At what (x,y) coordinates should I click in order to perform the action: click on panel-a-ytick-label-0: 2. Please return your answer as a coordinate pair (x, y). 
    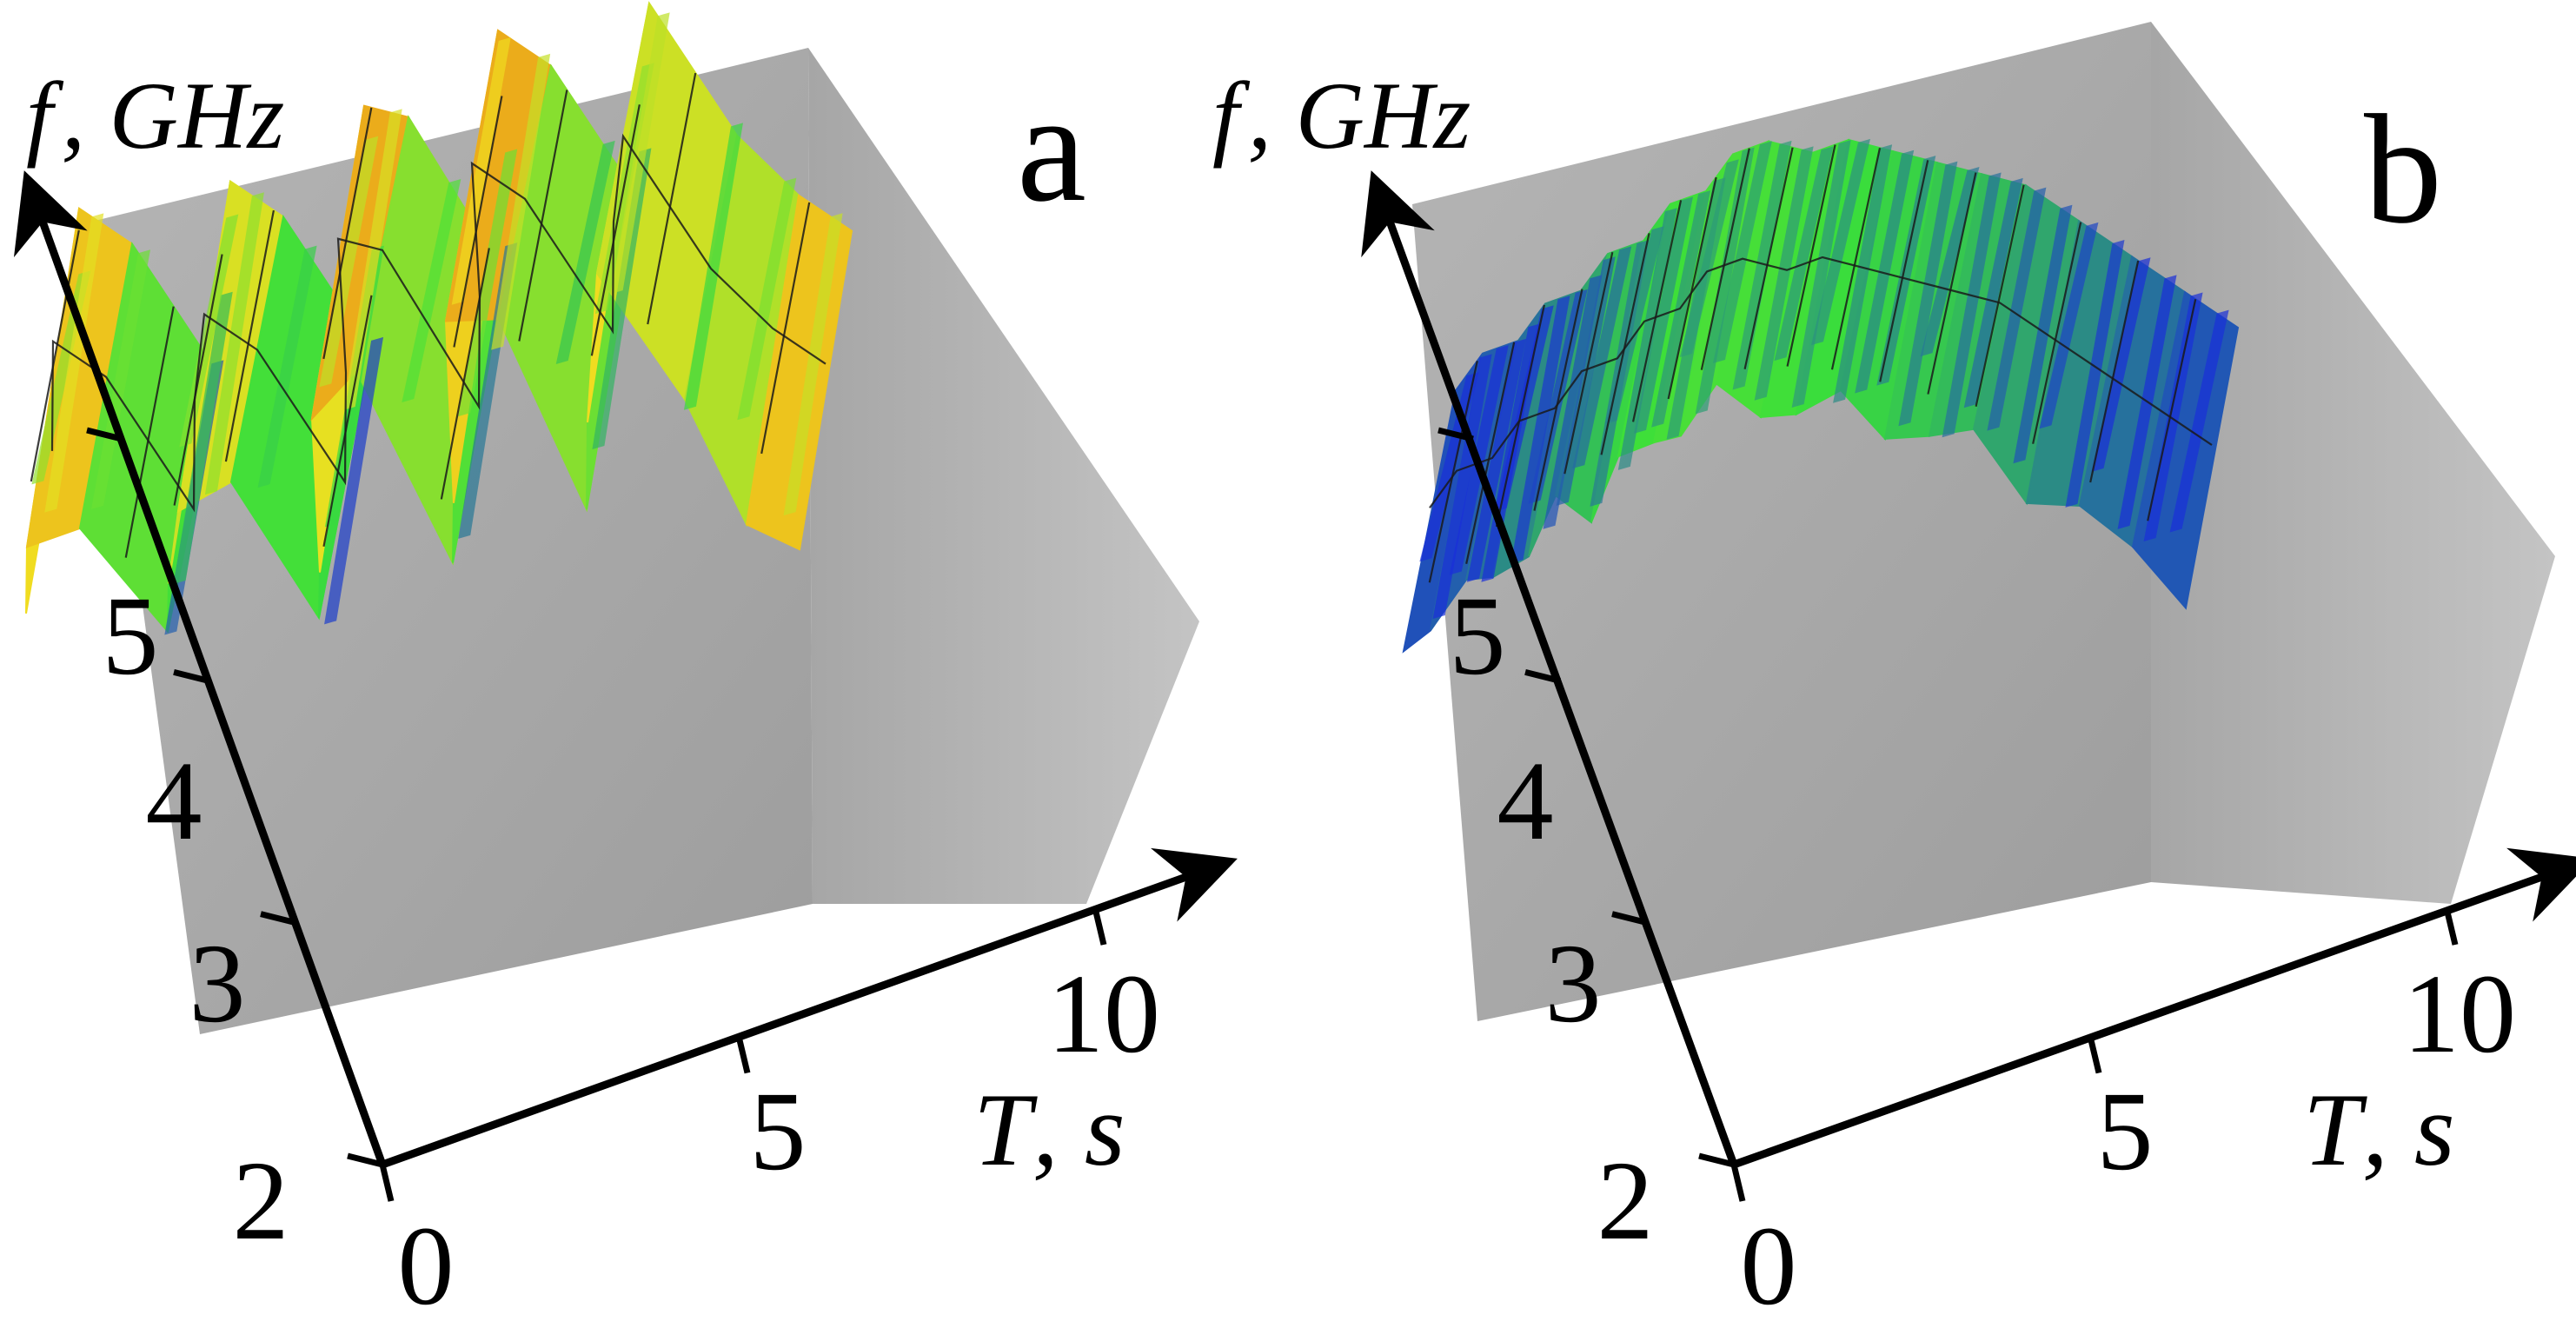
    Looking at the image, I should click on (261, 1202).